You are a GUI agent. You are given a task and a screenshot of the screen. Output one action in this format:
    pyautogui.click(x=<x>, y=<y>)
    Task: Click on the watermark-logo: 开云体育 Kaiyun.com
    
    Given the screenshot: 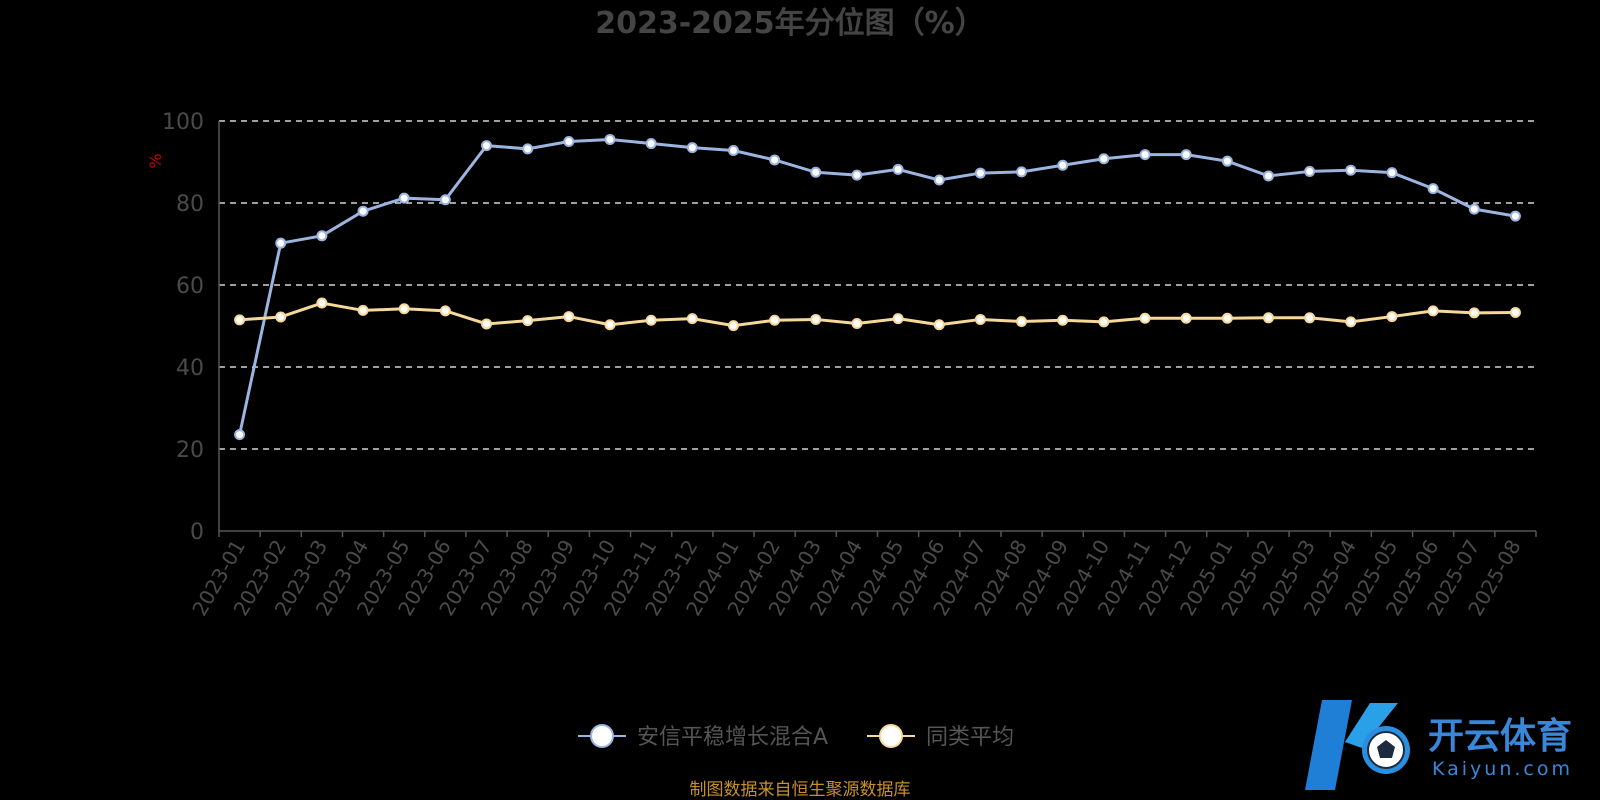 What is the action you would take?
    pyautogui.click(x=1439, y=745)
    